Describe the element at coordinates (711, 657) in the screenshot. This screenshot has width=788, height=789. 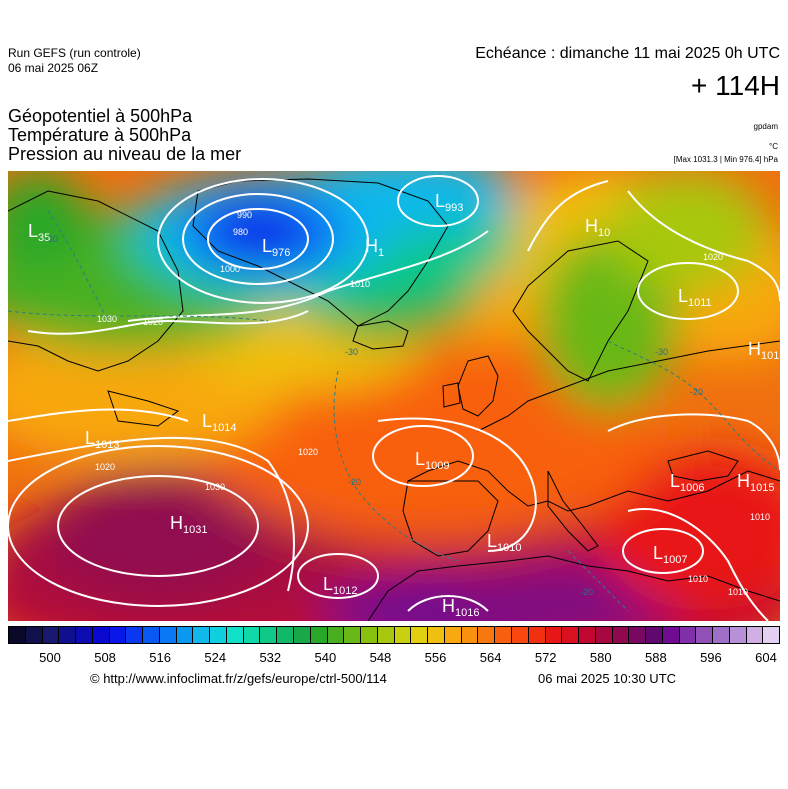
I see `color-scale-tick-label: 596` at that location.